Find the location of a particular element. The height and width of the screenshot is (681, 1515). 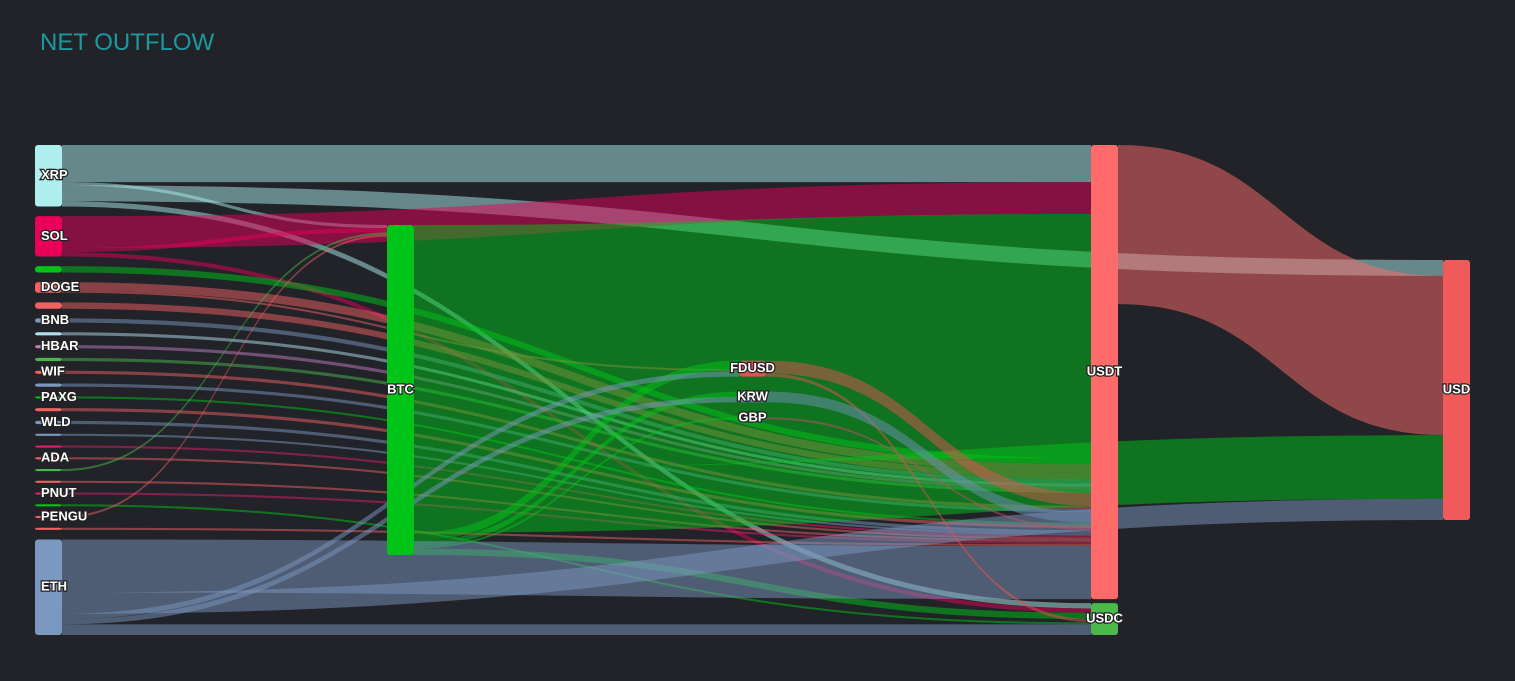

node-label: USD is located at coordinates (1456, 388).